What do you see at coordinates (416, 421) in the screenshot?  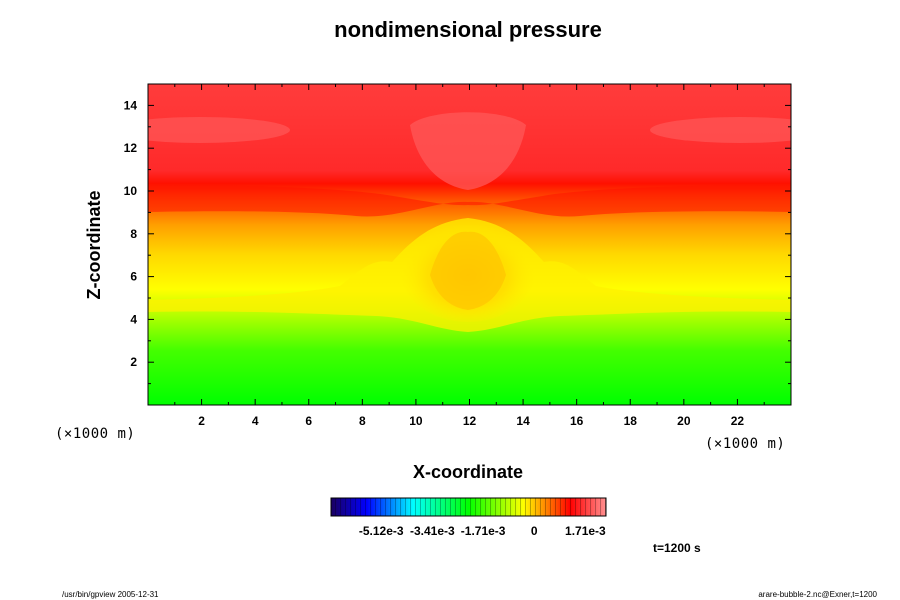 I see `x-tick-label: 10` at bounding box center [416, 421].